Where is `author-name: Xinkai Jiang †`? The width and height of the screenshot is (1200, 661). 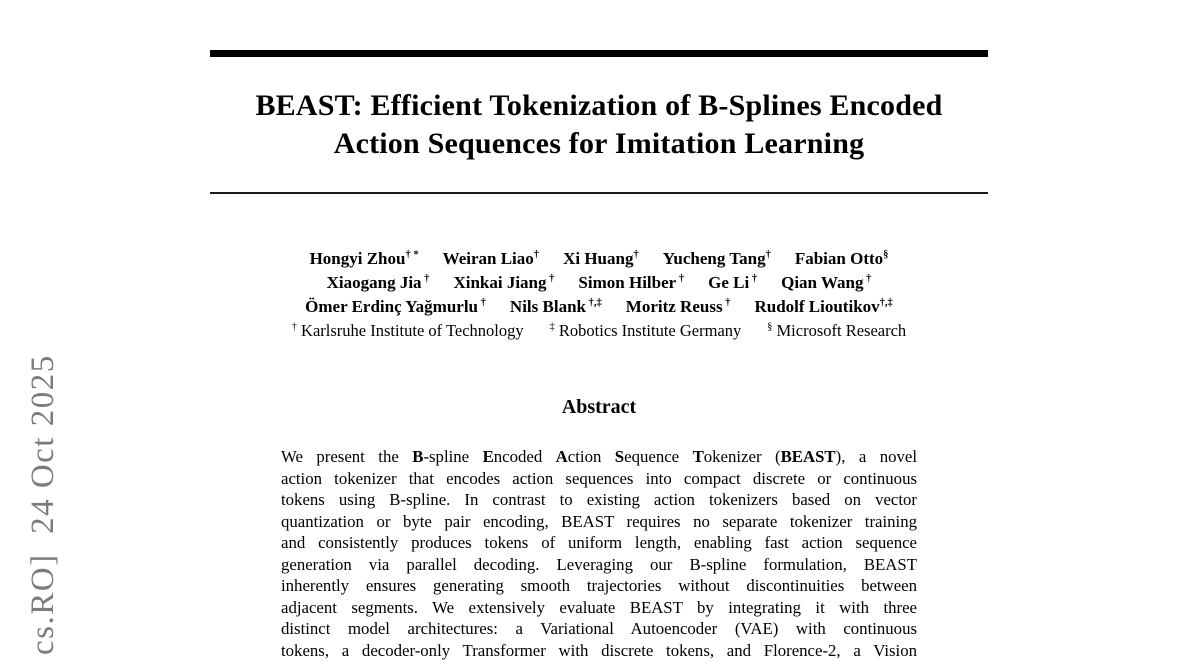 author-name: Xinkai Jiang † is located at coordinates (503, 282).